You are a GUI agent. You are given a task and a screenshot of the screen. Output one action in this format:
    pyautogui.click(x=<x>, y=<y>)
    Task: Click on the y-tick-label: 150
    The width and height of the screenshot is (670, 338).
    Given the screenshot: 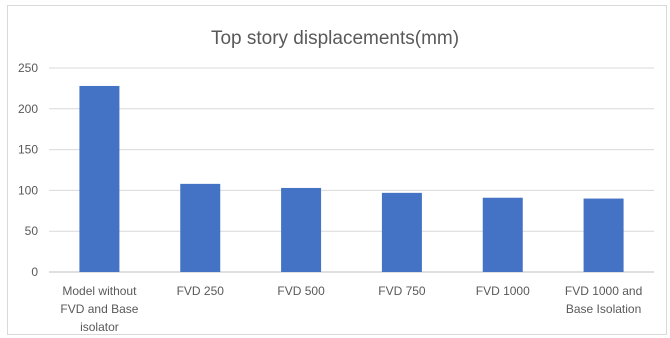 What is the action you would take?
    pyautogui.click(x=28, y=150)
    